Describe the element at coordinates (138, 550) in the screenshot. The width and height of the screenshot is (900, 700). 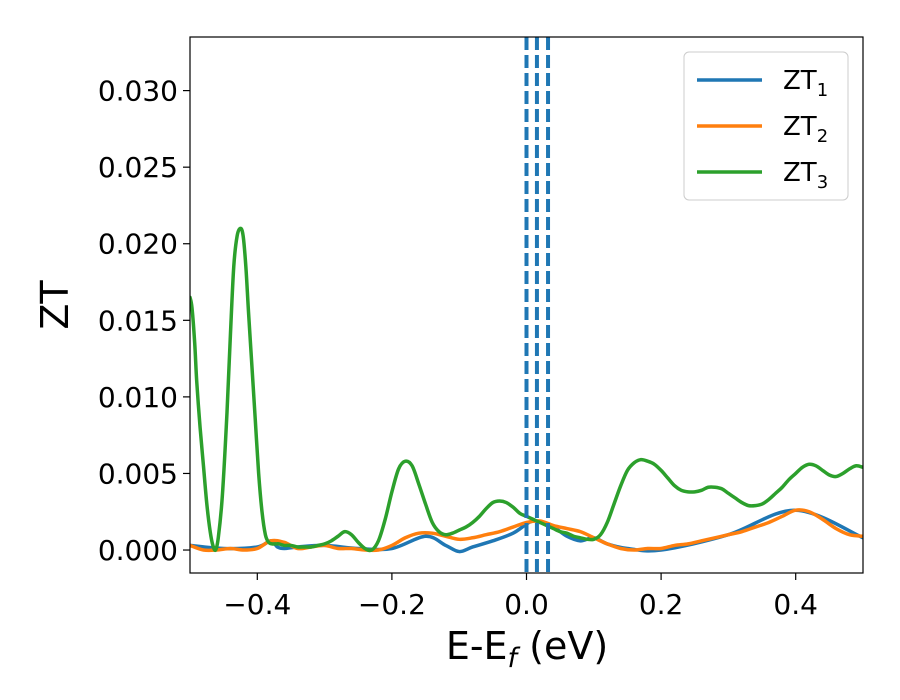
I see `y-tick-label: 0.000` at that location.